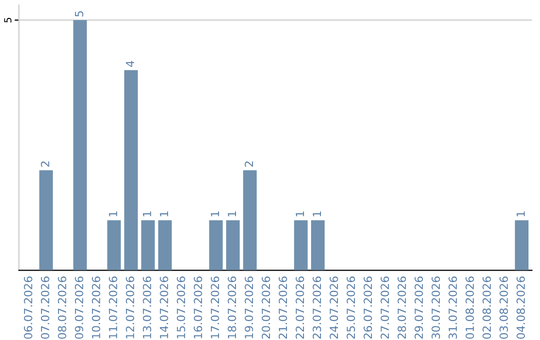 The height and width of the screenshot is (340, 540). What do you see at coordinates (130, 307) in the screenshot?
I see `x-tick-label: 12.07.2026` at bounding box center [130, 307].